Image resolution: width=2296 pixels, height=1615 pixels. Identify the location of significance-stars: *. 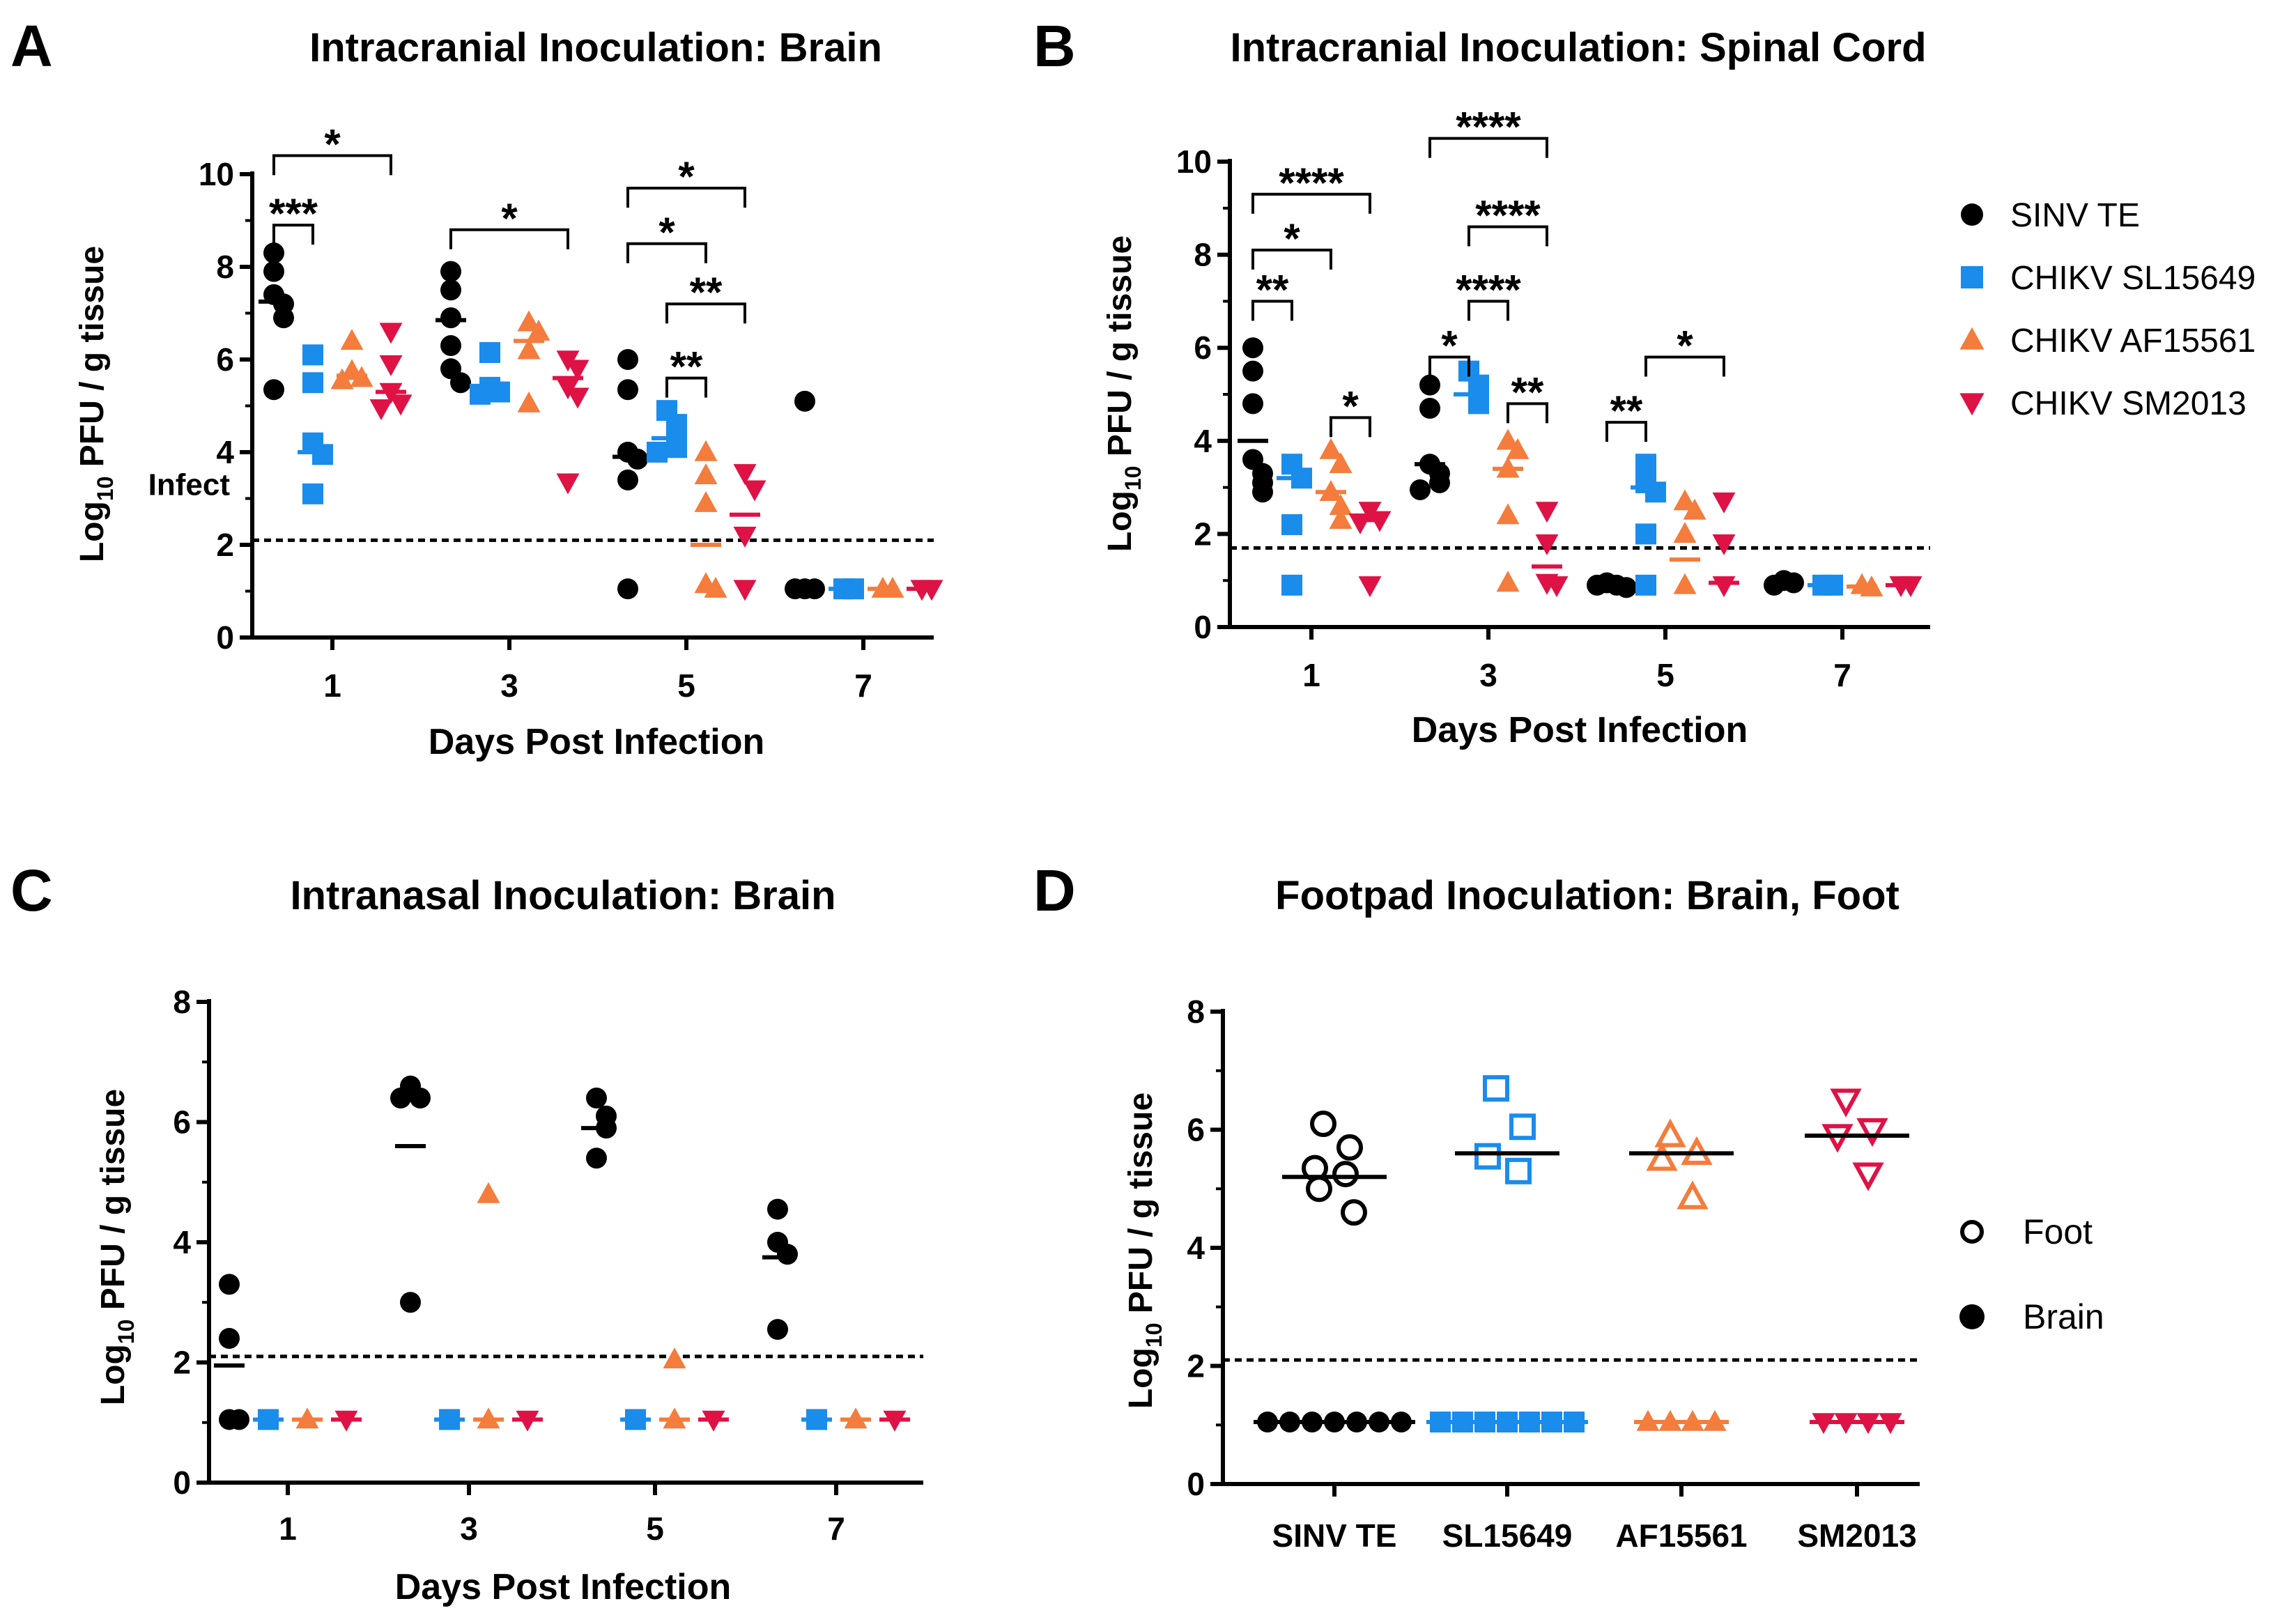
(1292, 238).